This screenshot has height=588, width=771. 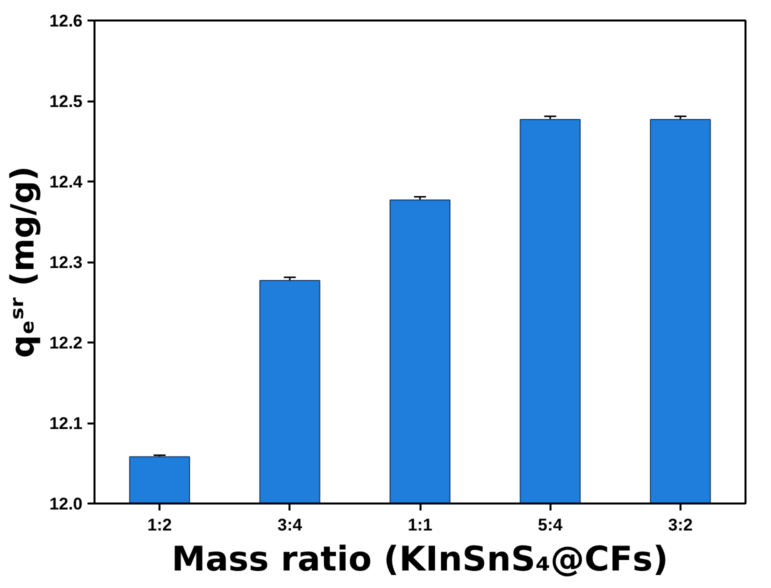 I want to click on y-tick-label: 12.4, so click(x=66, y=182).